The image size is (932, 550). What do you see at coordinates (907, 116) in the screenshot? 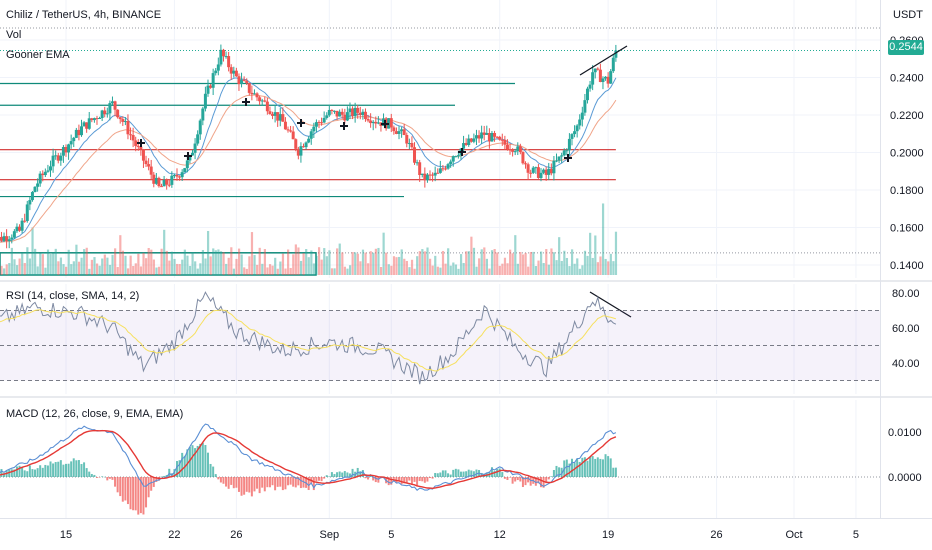
I see `price-tick-label: 0.2200` at bounding box center [907, 116].